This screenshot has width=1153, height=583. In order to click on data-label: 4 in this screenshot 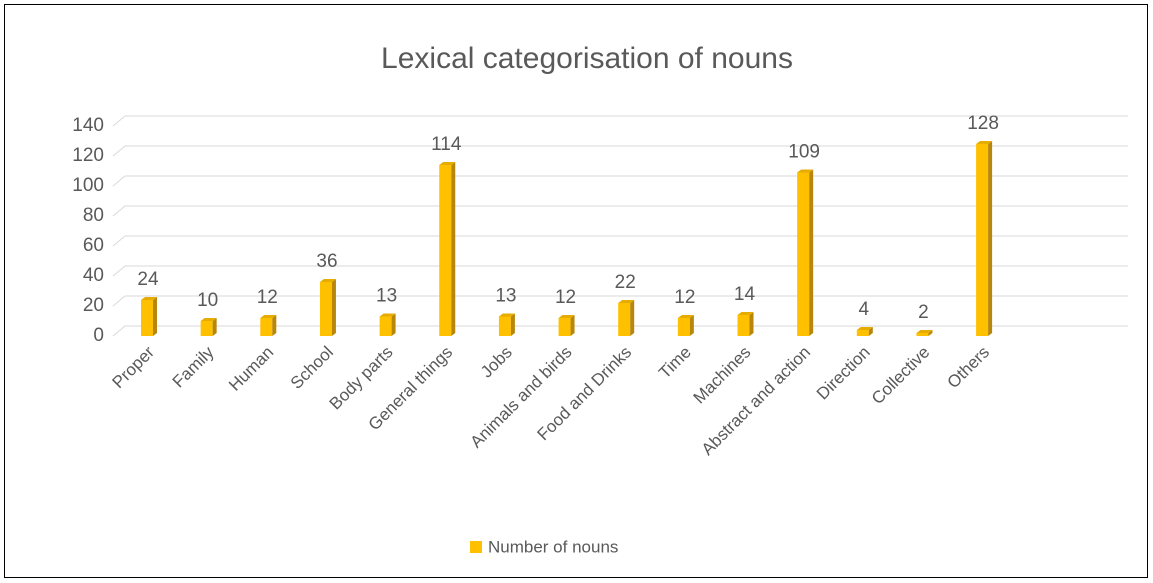, I will do `click(864, 309)`.